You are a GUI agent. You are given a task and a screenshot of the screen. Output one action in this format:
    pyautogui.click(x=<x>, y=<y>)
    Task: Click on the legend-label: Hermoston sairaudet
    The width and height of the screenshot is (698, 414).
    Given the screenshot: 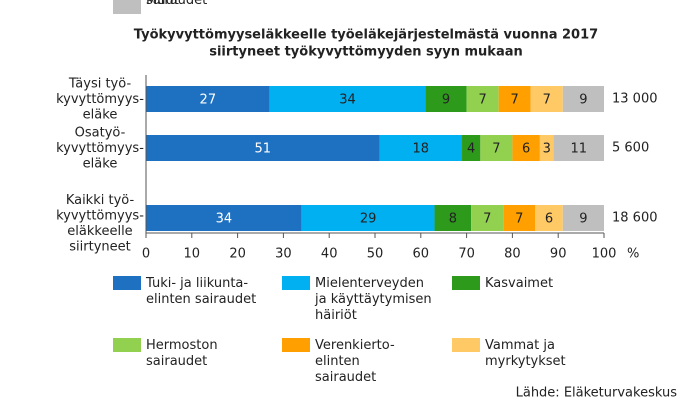 What is the action you would take?
    pyautogui.click(x=182, y=353)
    